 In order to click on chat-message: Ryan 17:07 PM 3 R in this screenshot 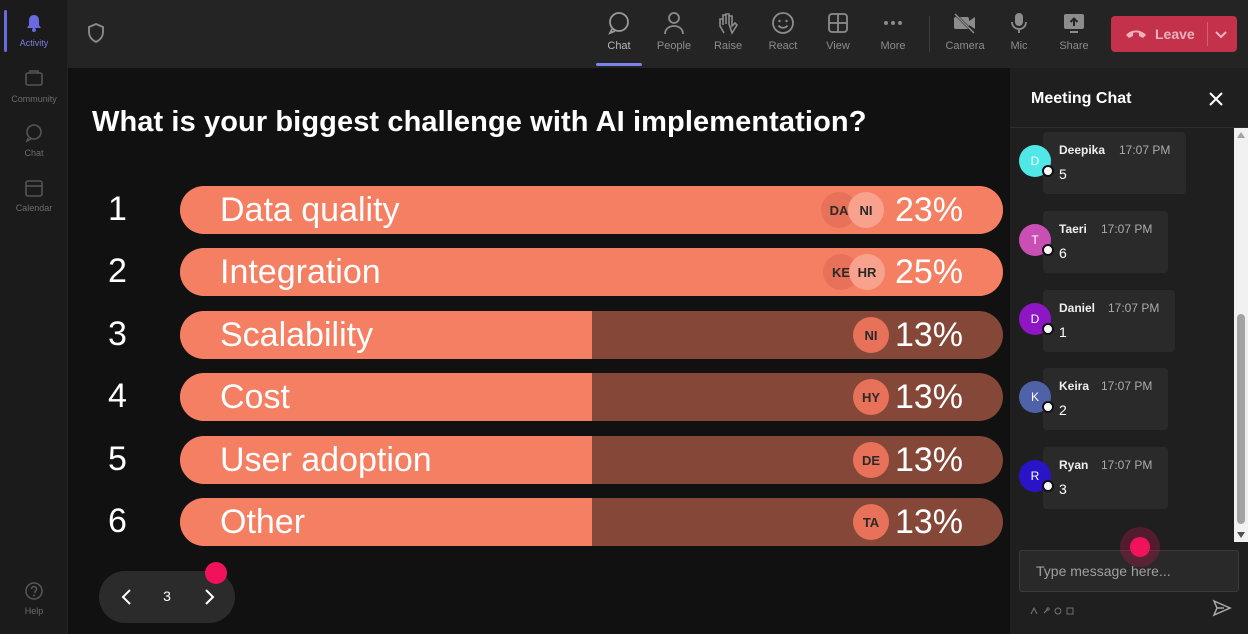, I will do `click(1122, 479)`.